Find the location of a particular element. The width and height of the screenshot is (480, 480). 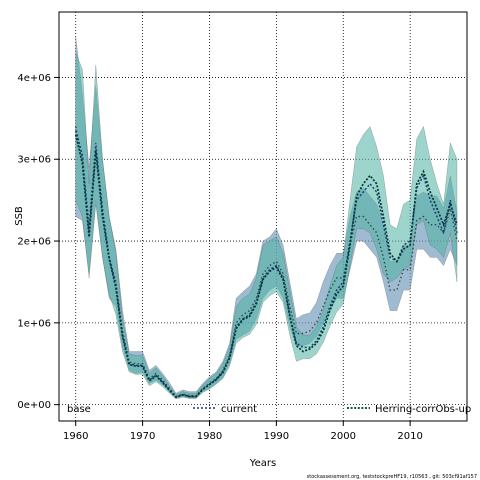

x-tick-label: 2010 is located at coordinates (409, 436).